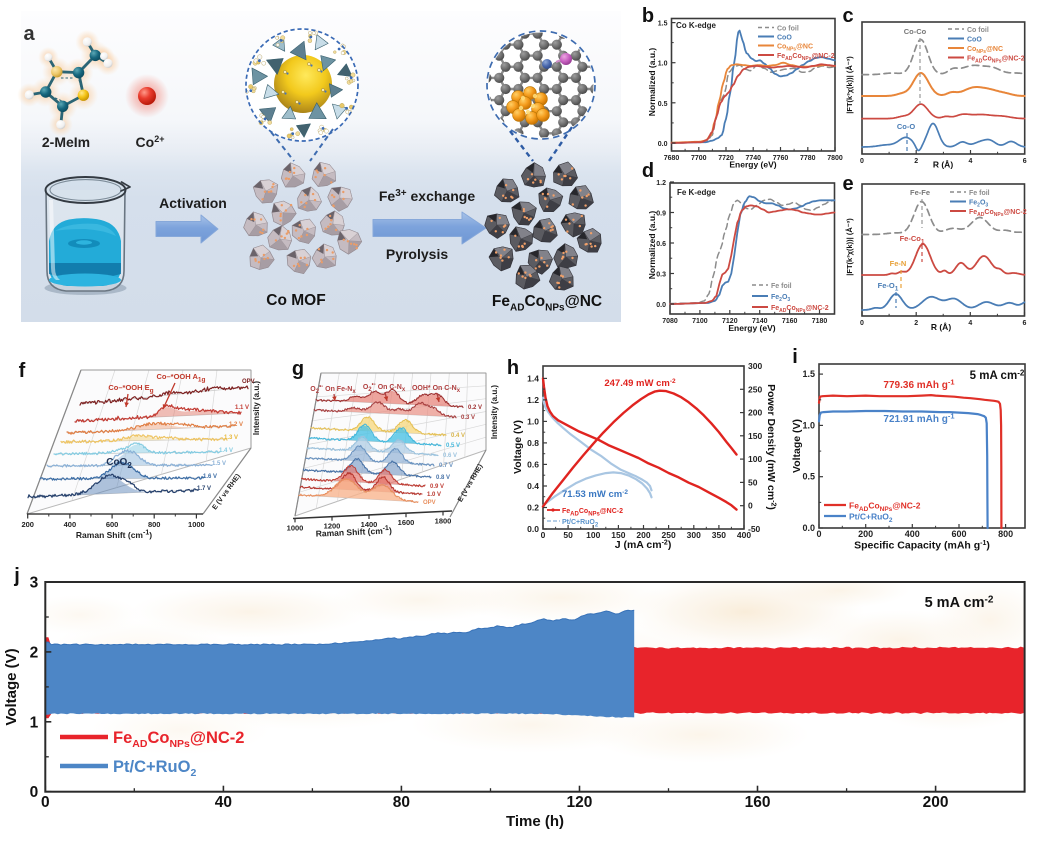 Image resolution: width=1038 pixels, height=843 pixels. What do you see at coordinates (661, 274) in the screenshot?
I see `svg-text: 0.3` at bounding box center [661, 274].